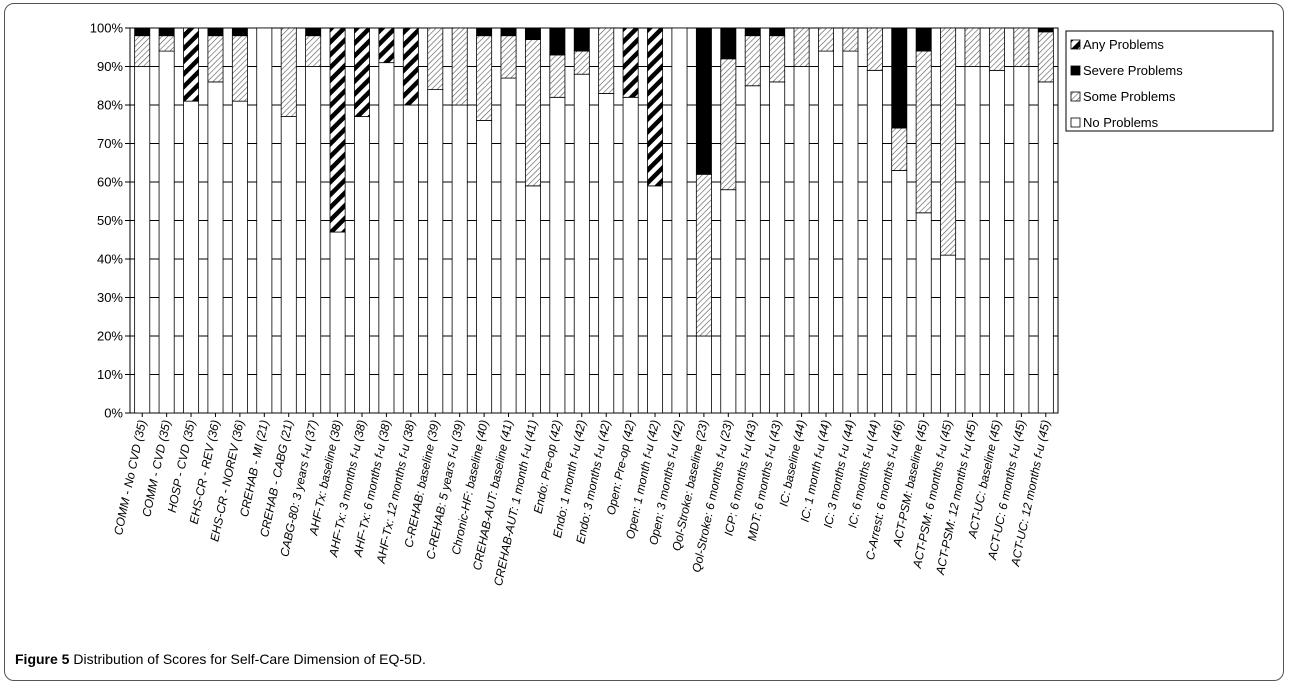 The height and width of the screenshot is (685, 1289). I want to click on legend-box, so click(1169, 81).